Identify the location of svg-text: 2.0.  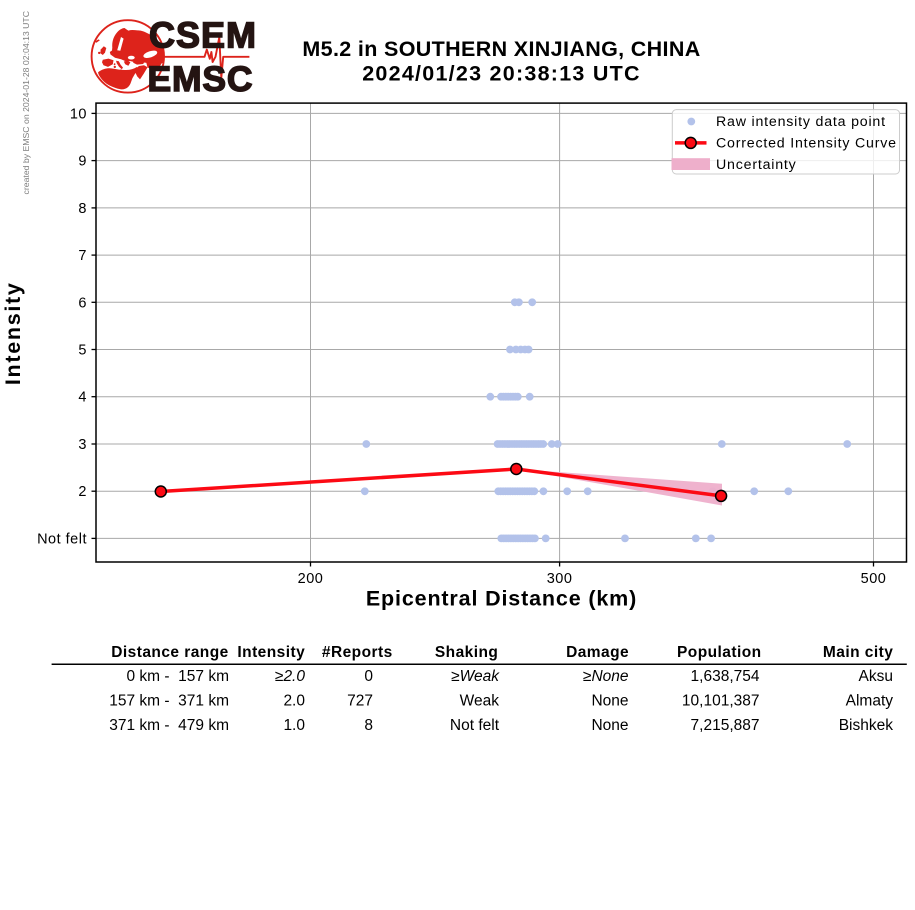
(294, 701).